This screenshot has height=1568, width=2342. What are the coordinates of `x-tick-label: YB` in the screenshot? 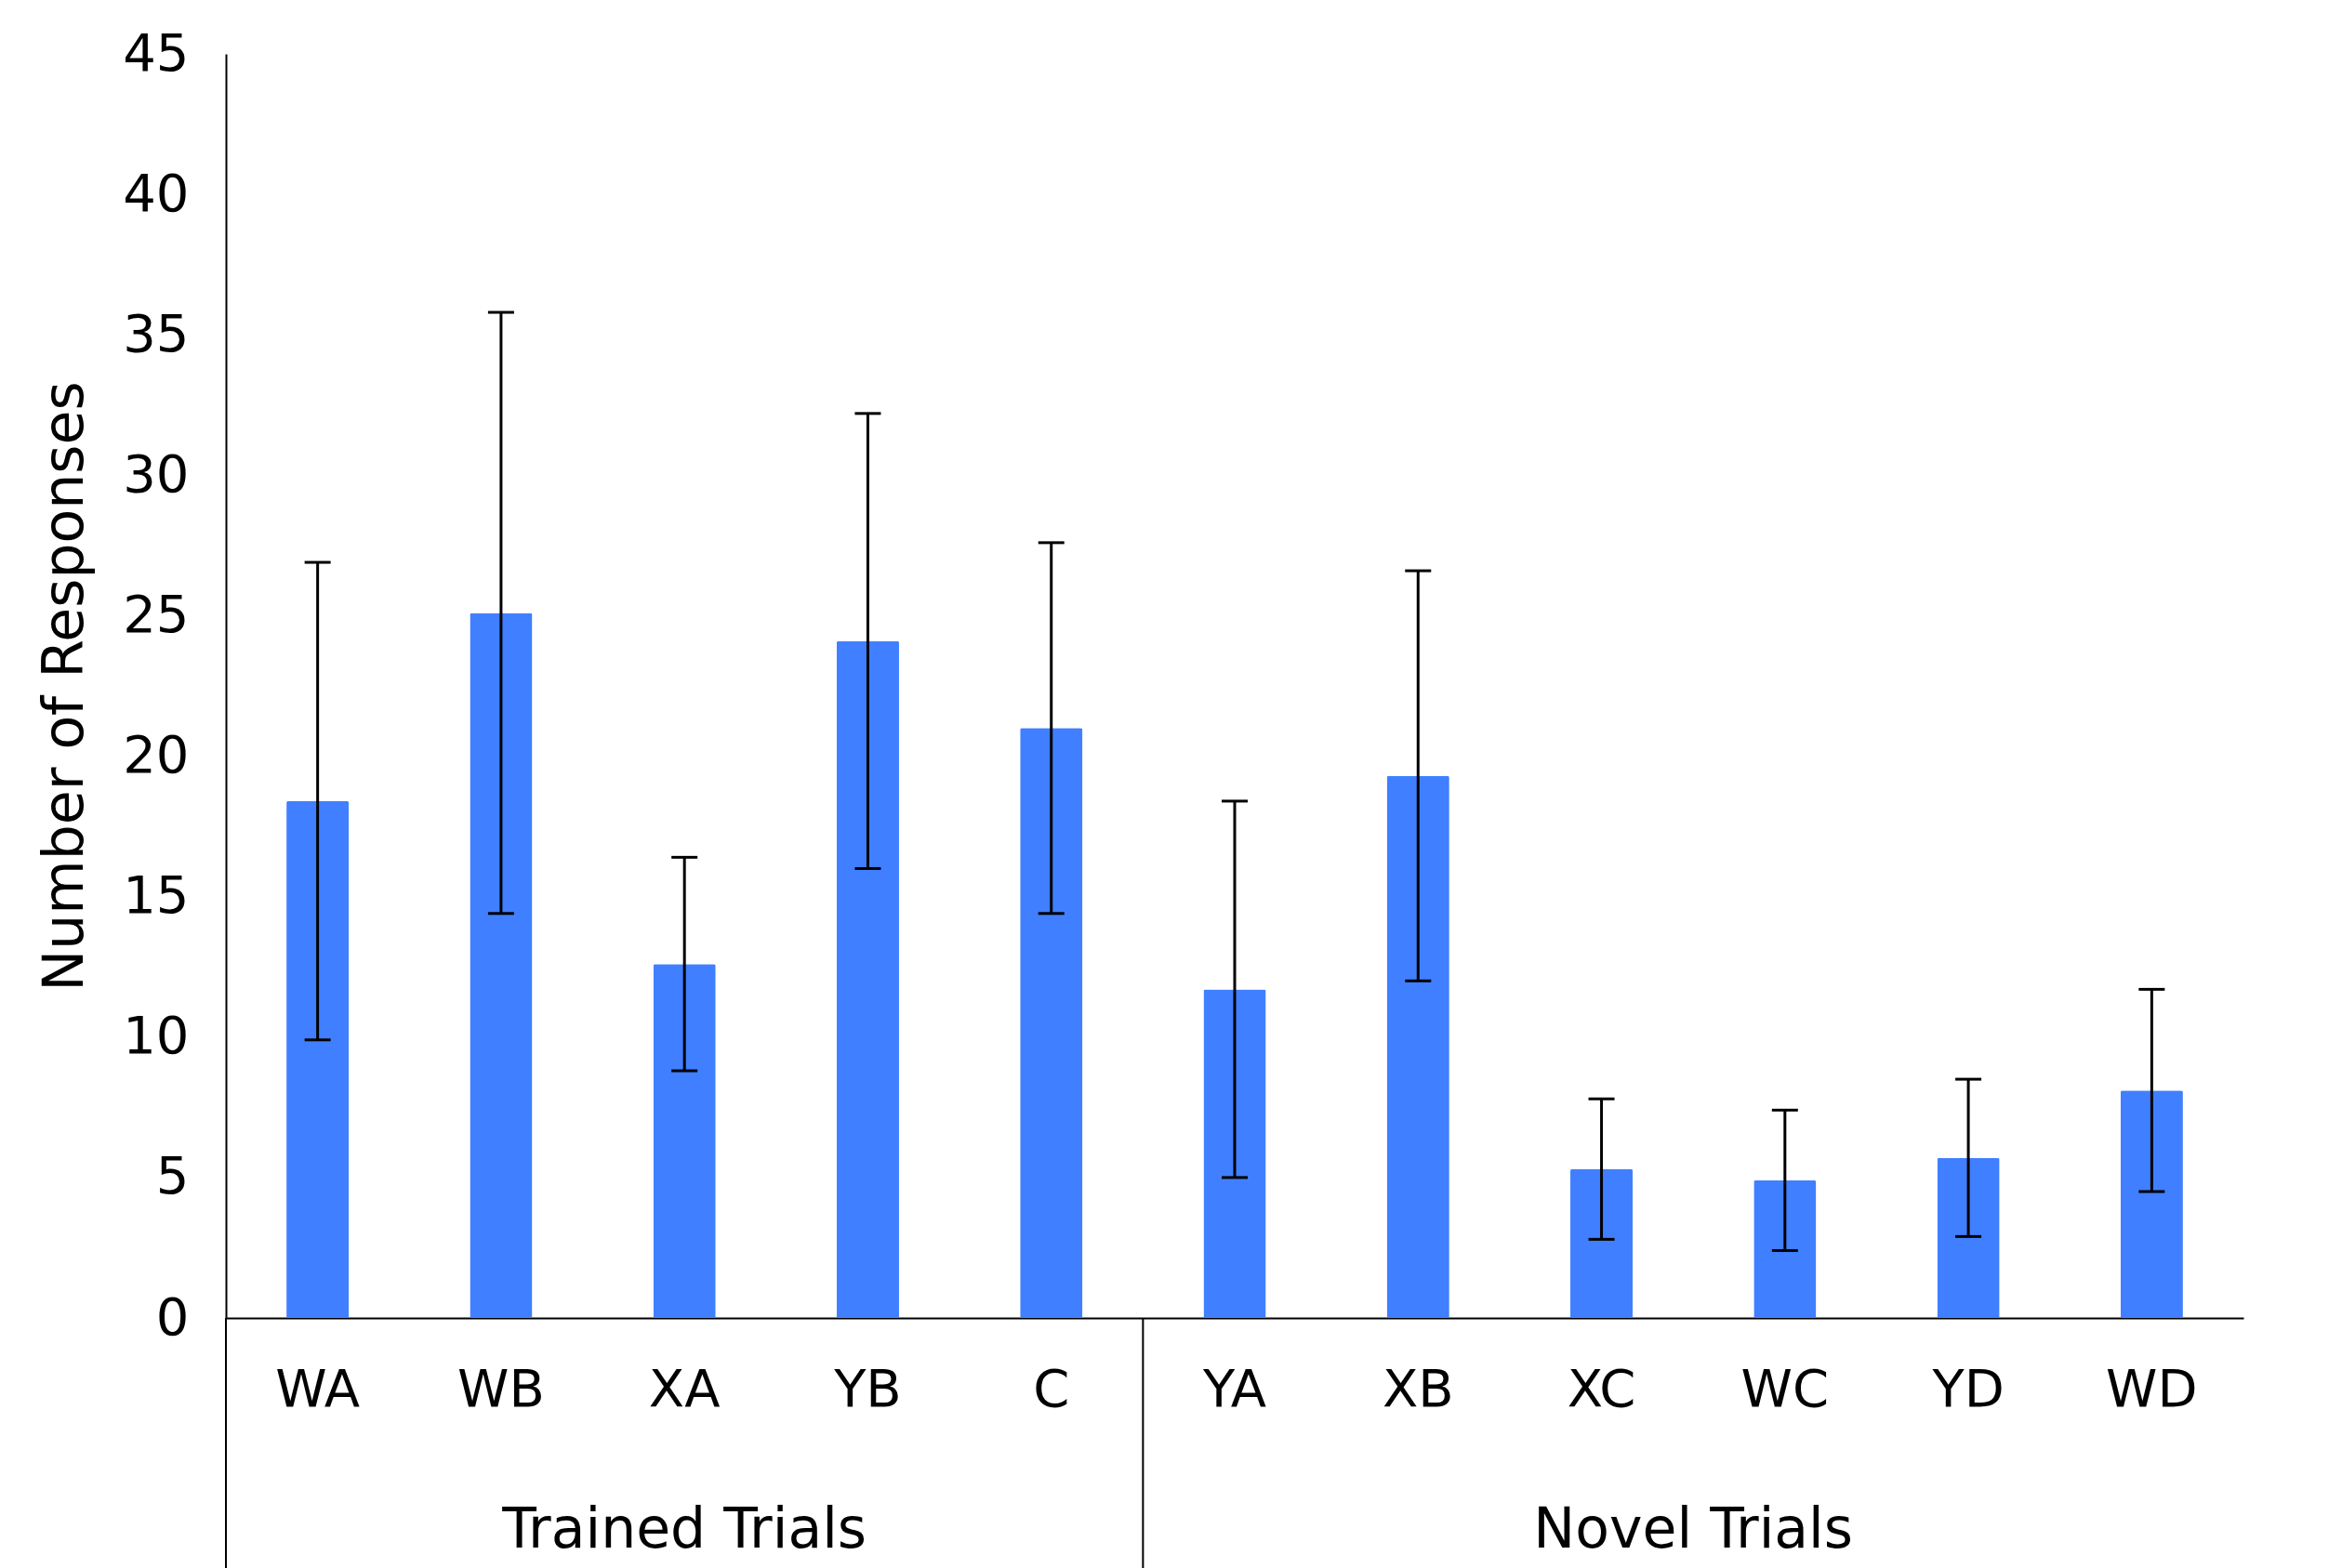 It's located at (867, 1388).